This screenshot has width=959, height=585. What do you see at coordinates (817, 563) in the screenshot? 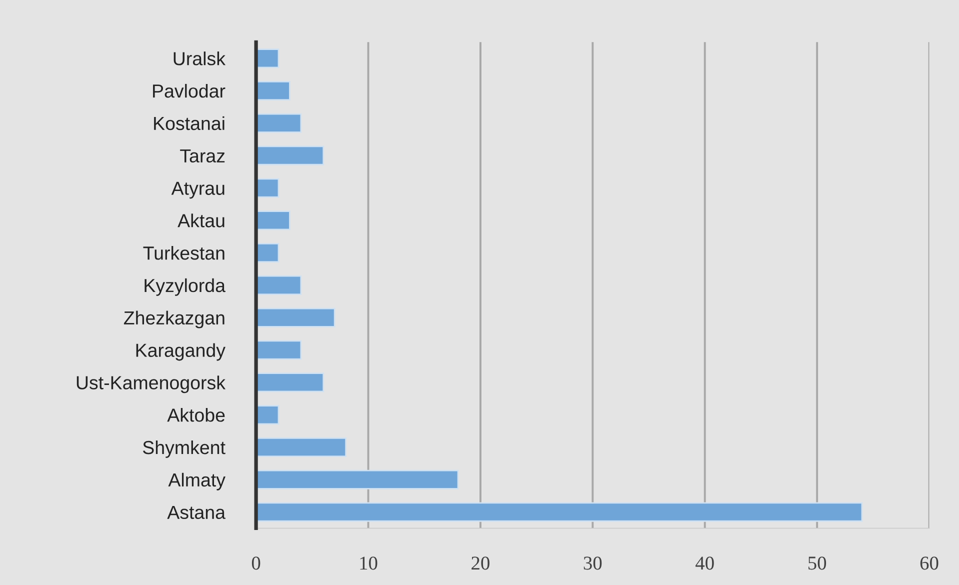
I see `x-tick-label: 50` at bounding box center [817, 563].